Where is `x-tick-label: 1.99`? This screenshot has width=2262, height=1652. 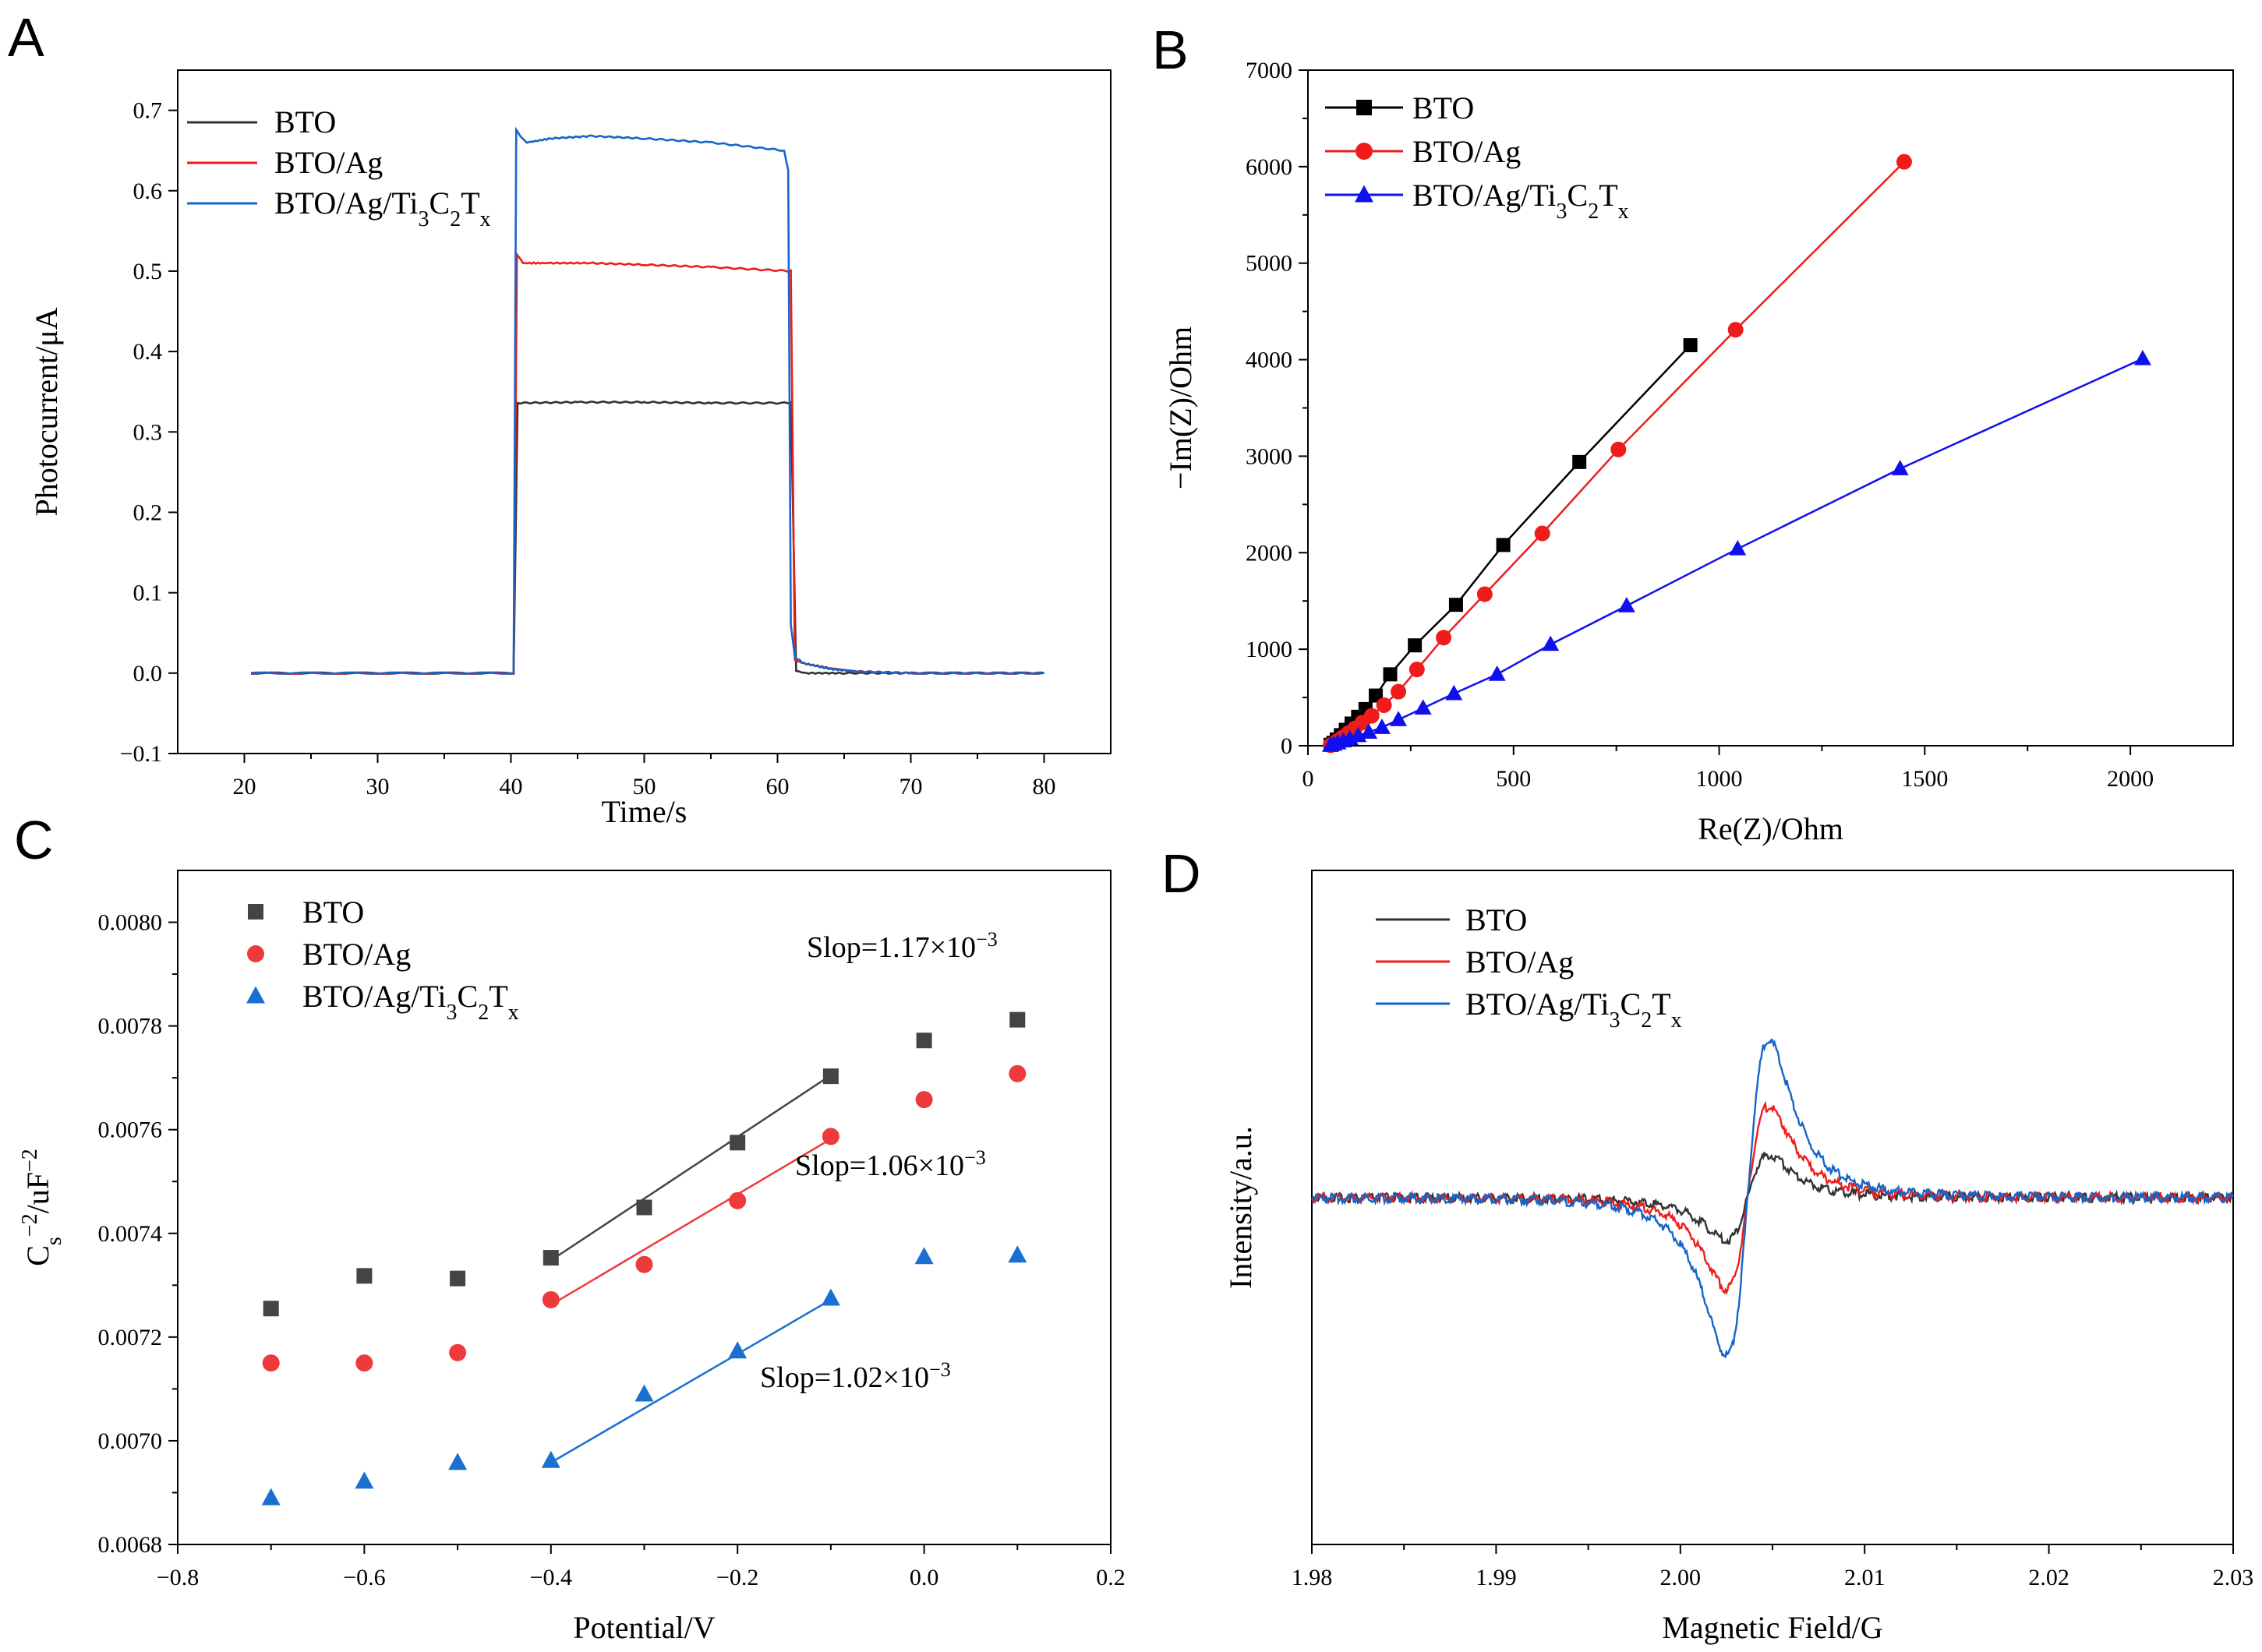
x-tick-label: 1.99 is located at coordinates (1496, 1578).